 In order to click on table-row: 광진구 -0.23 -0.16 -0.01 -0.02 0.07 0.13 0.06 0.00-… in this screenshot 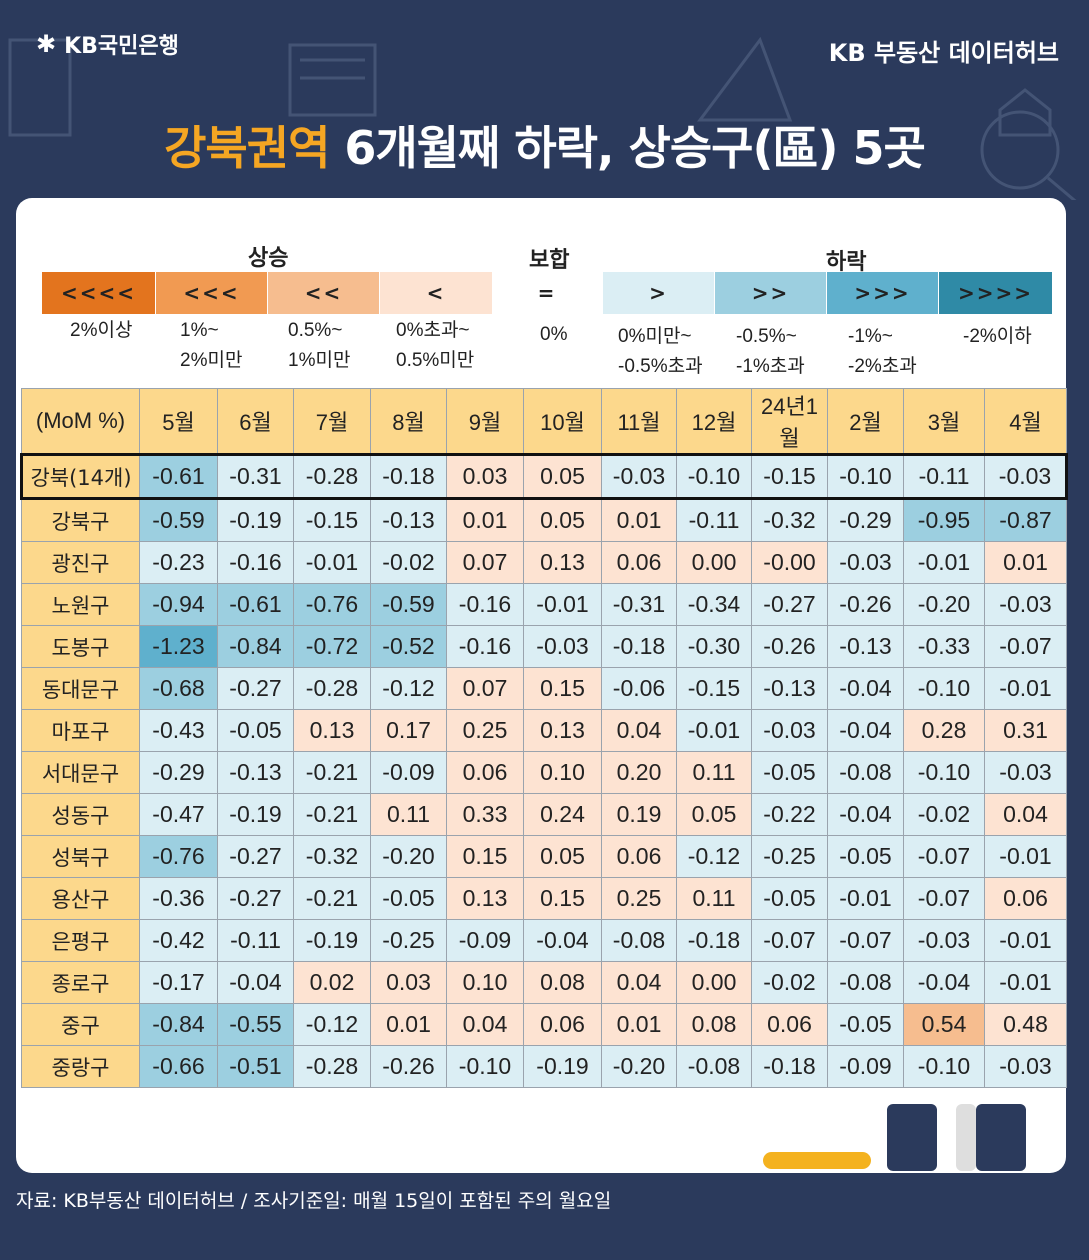, I will do `click(544, 562)`.